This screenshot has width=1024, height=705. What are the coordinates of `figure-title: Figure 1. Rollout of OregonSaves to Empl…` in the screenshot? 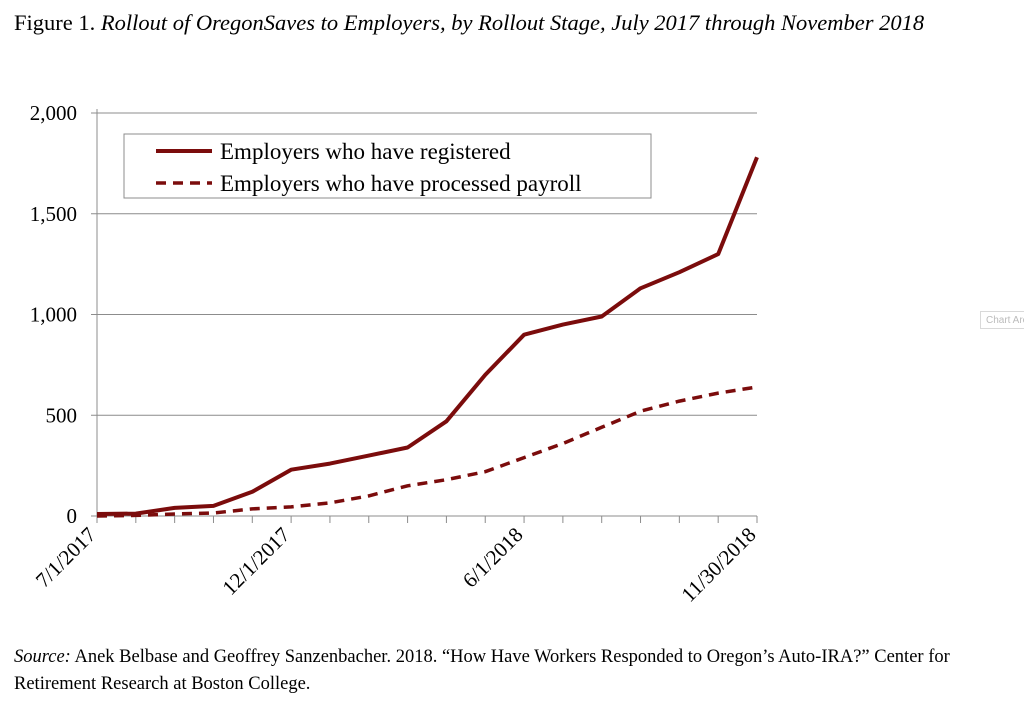 It's located at (514, 22).